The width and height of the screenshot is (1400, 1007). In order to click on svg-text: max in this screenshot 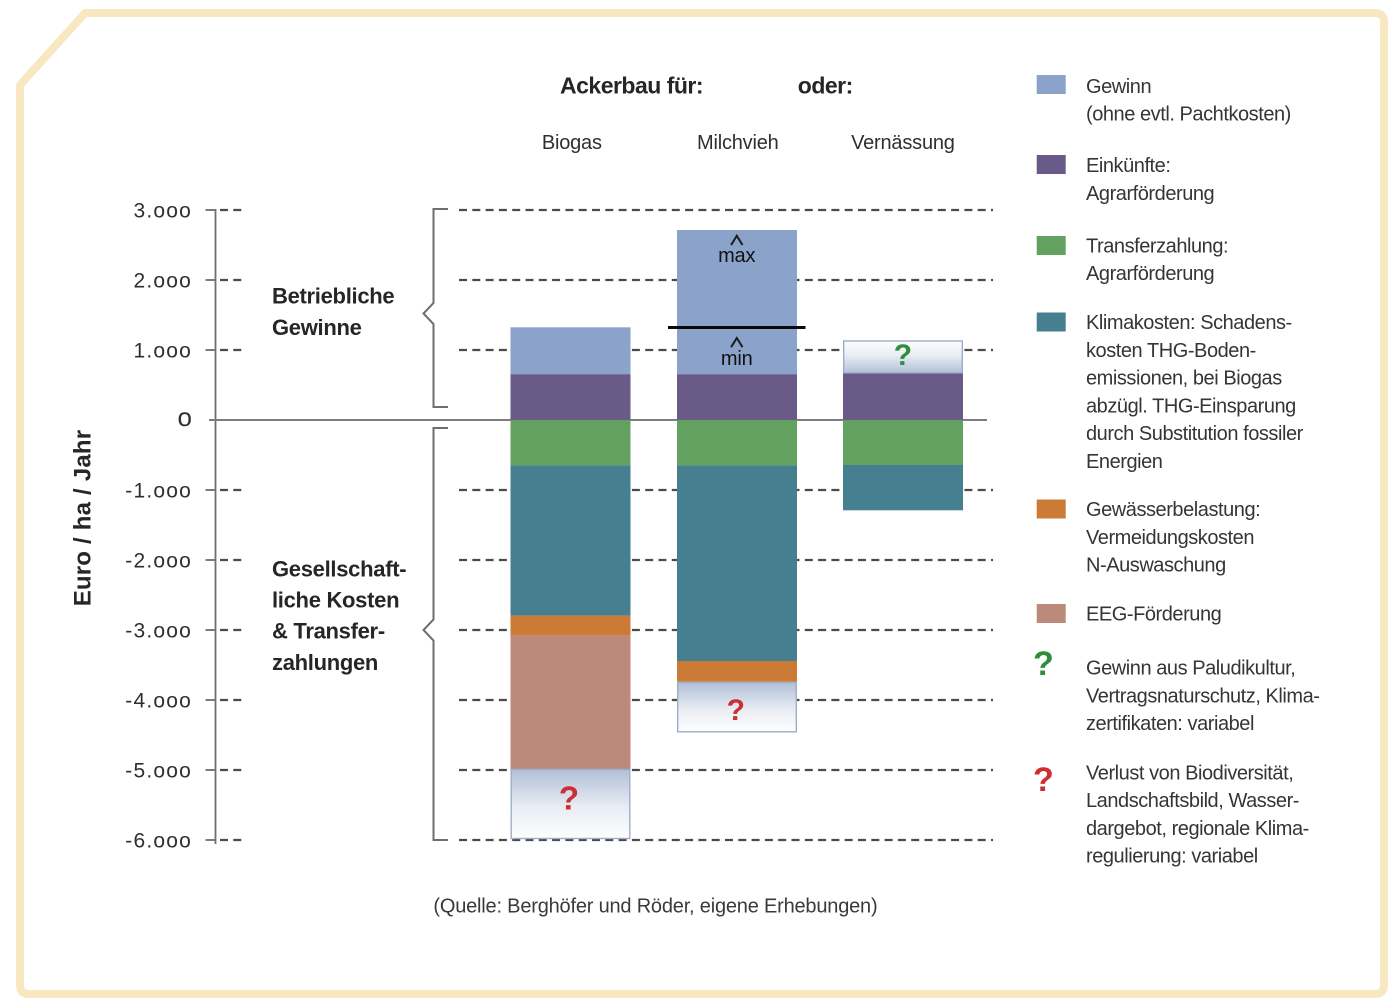, I will do `click(736, 256)`.